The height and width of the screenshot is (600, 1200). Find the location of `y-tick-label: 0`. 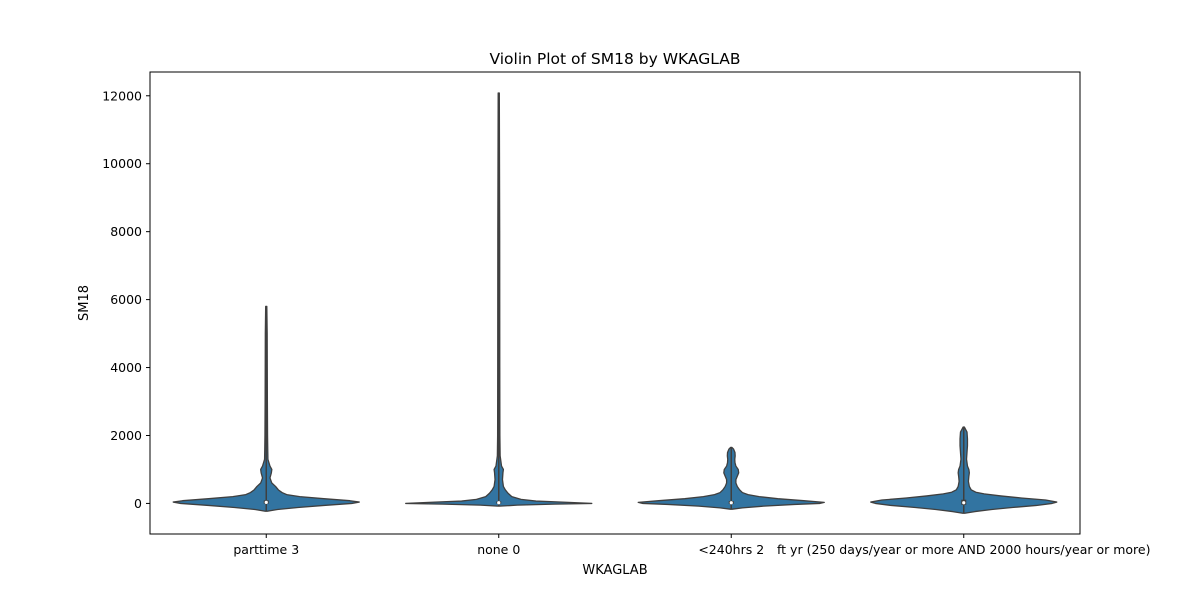

y-tick-label: 0 is located at coordinates (138, 503).